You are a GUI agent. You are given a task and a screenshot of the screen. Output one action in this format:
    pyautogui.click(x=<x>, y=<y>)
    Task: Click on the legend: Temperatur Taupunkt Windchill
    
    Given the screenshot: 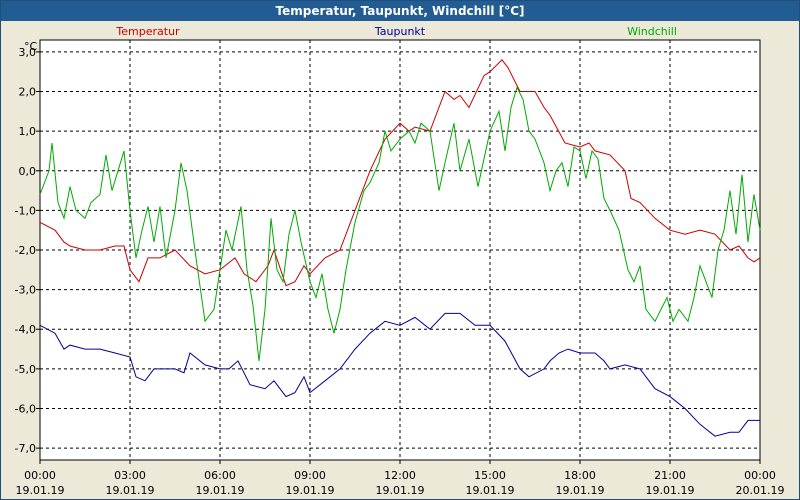 What is the action you would take?
    pyautogui.click(x=396, y=31)
    